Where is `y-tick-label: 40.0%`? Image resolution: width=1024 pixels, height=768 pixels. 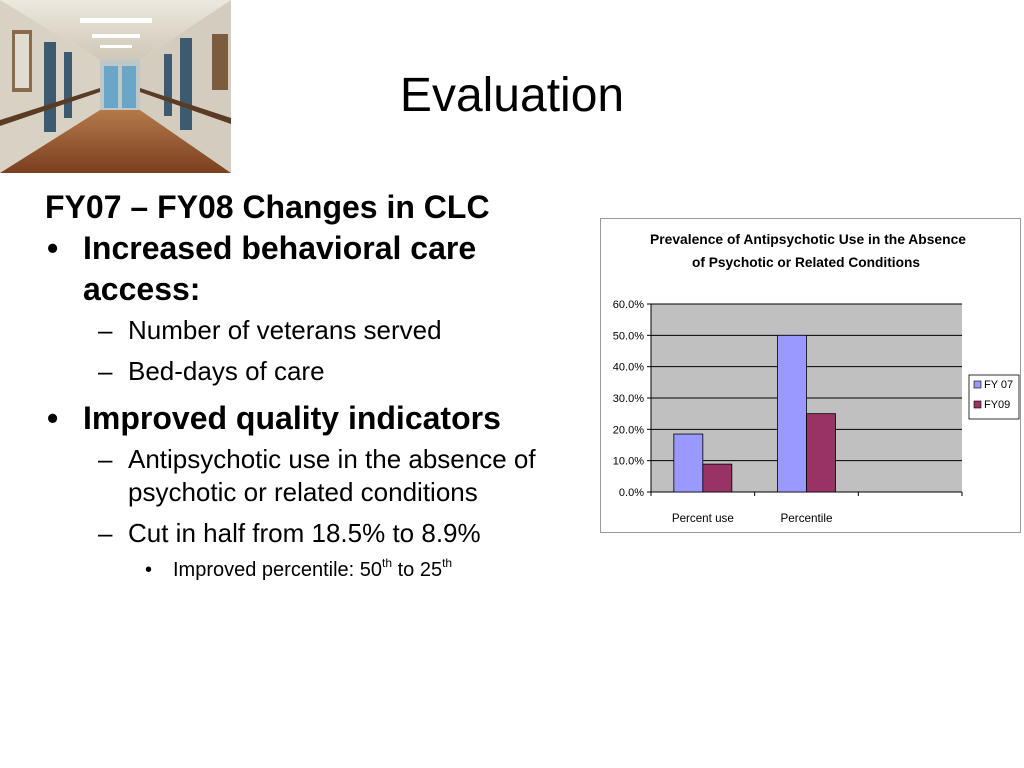
y-tick-label: 40.0% is located at coordinates (628, 368).